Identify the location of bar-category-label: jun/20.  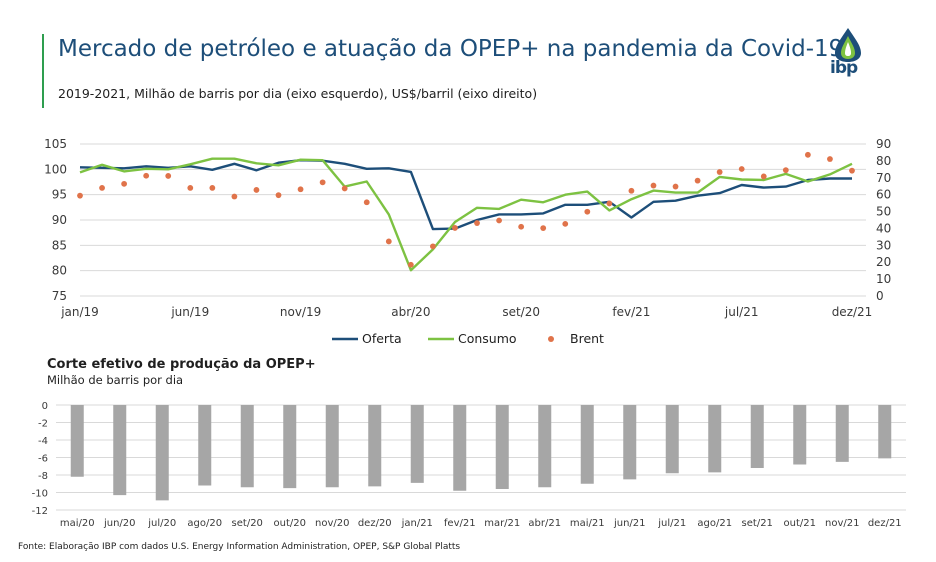
(119, 523).